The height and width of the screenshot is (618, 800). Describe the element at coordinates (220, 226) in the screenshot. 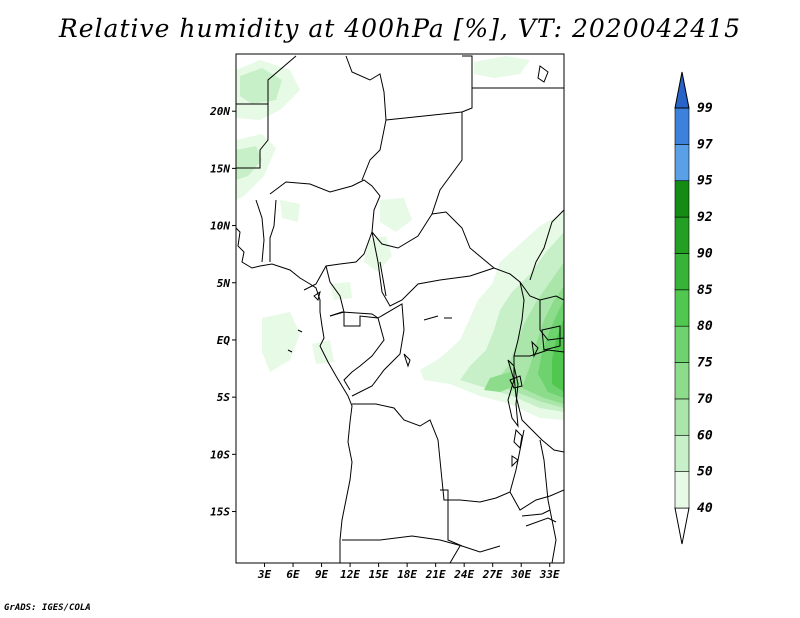

I see `lat-label: 10N` at that location.